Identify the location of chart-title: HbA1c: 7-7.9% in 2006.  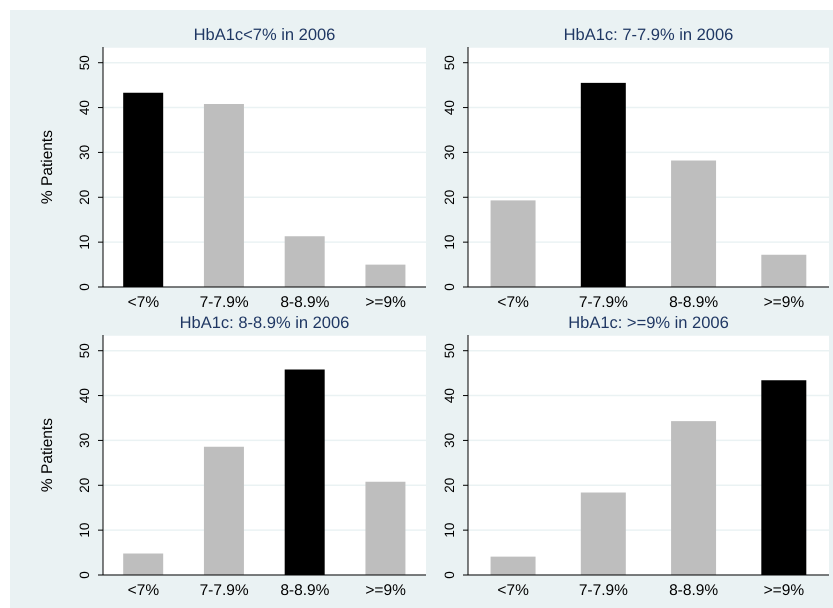
(649, 35).